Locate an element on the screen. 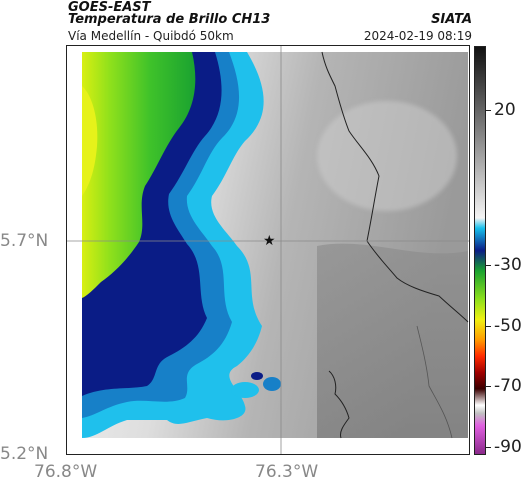 Image resolution: width=526 pixels, height=491 pixels. light-cloud-patch is located at coordinates (387, 156).